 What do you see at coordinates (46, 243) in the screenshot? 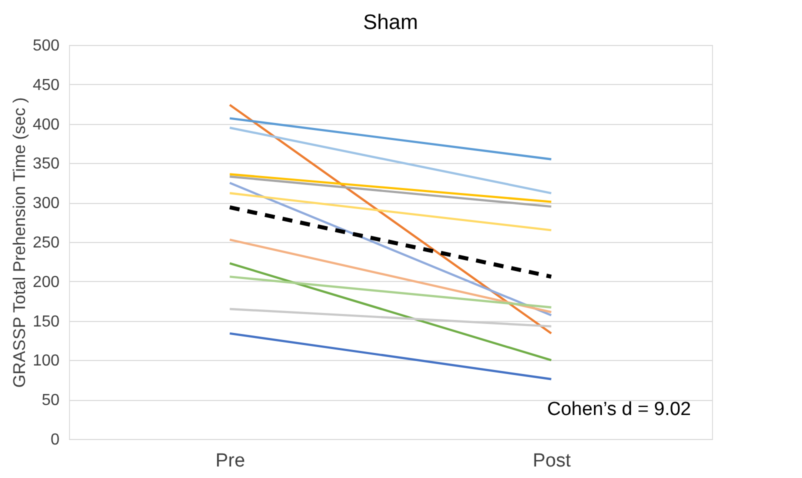
I see `y-tick-label: 250` at bounding box center [46, 243].